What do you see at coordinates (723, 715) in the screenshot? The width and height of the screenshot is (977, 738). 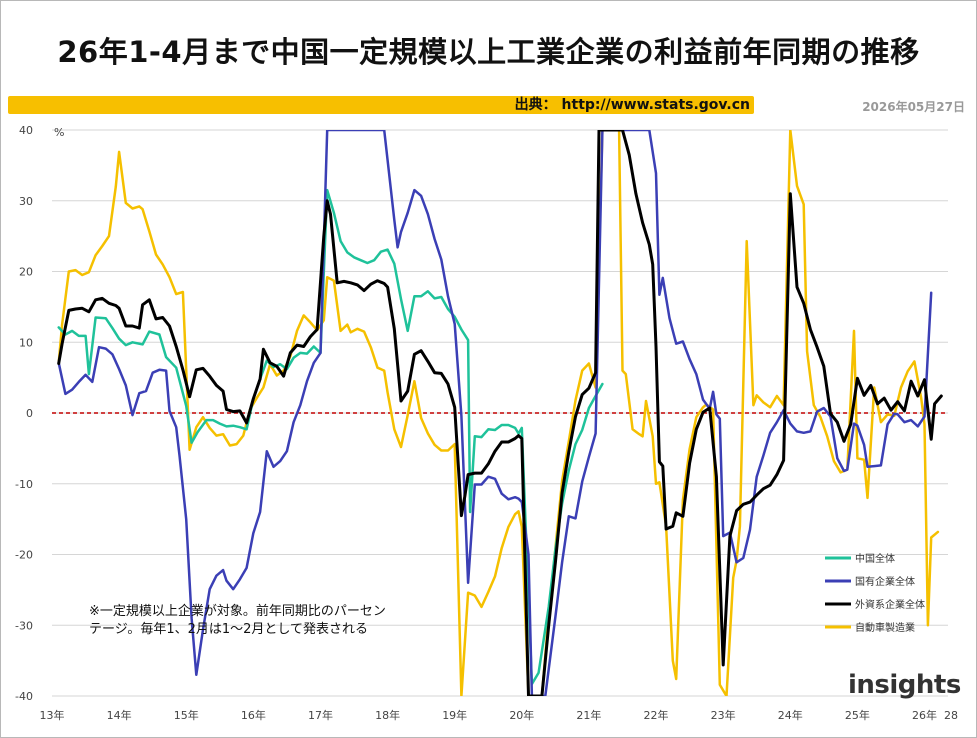 I see `x-tick-label: 23年` at bounding box center [723, 715].